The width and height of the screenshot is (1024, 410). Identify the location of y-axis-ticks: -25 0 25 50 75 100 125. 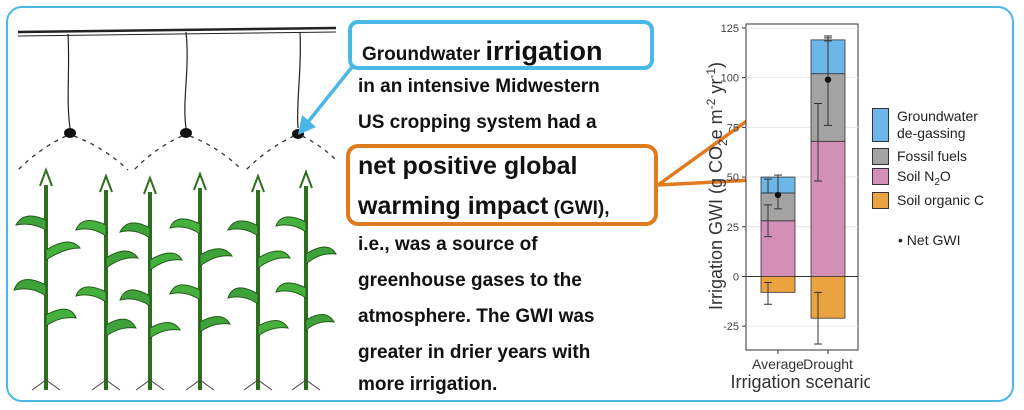
(733, 178).